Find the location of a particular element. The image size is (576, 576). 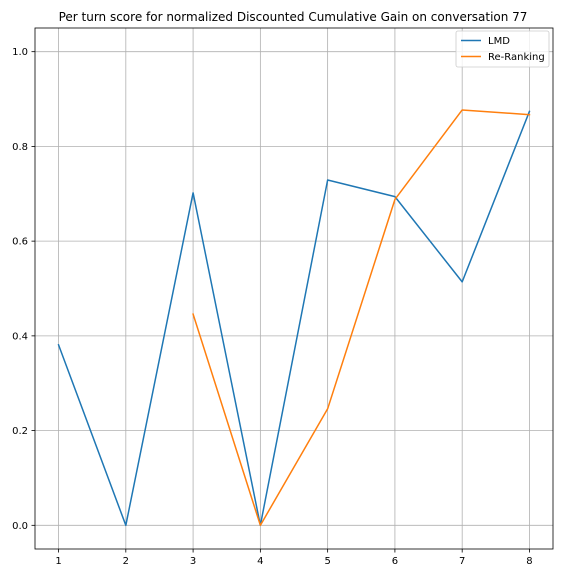

y-tick-label: 0.8 is located at coordinates (20, 147).